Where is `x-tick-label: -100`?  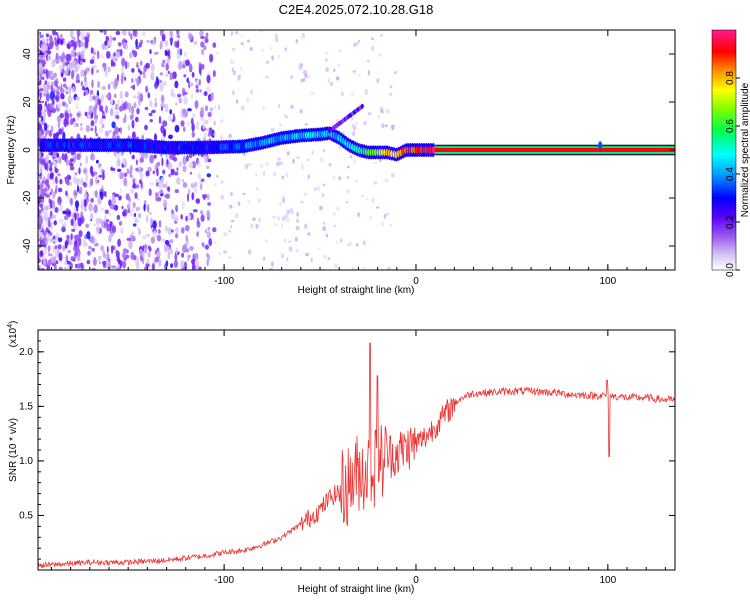
x-tick-label: -100 is located at coordinates (224, 281).